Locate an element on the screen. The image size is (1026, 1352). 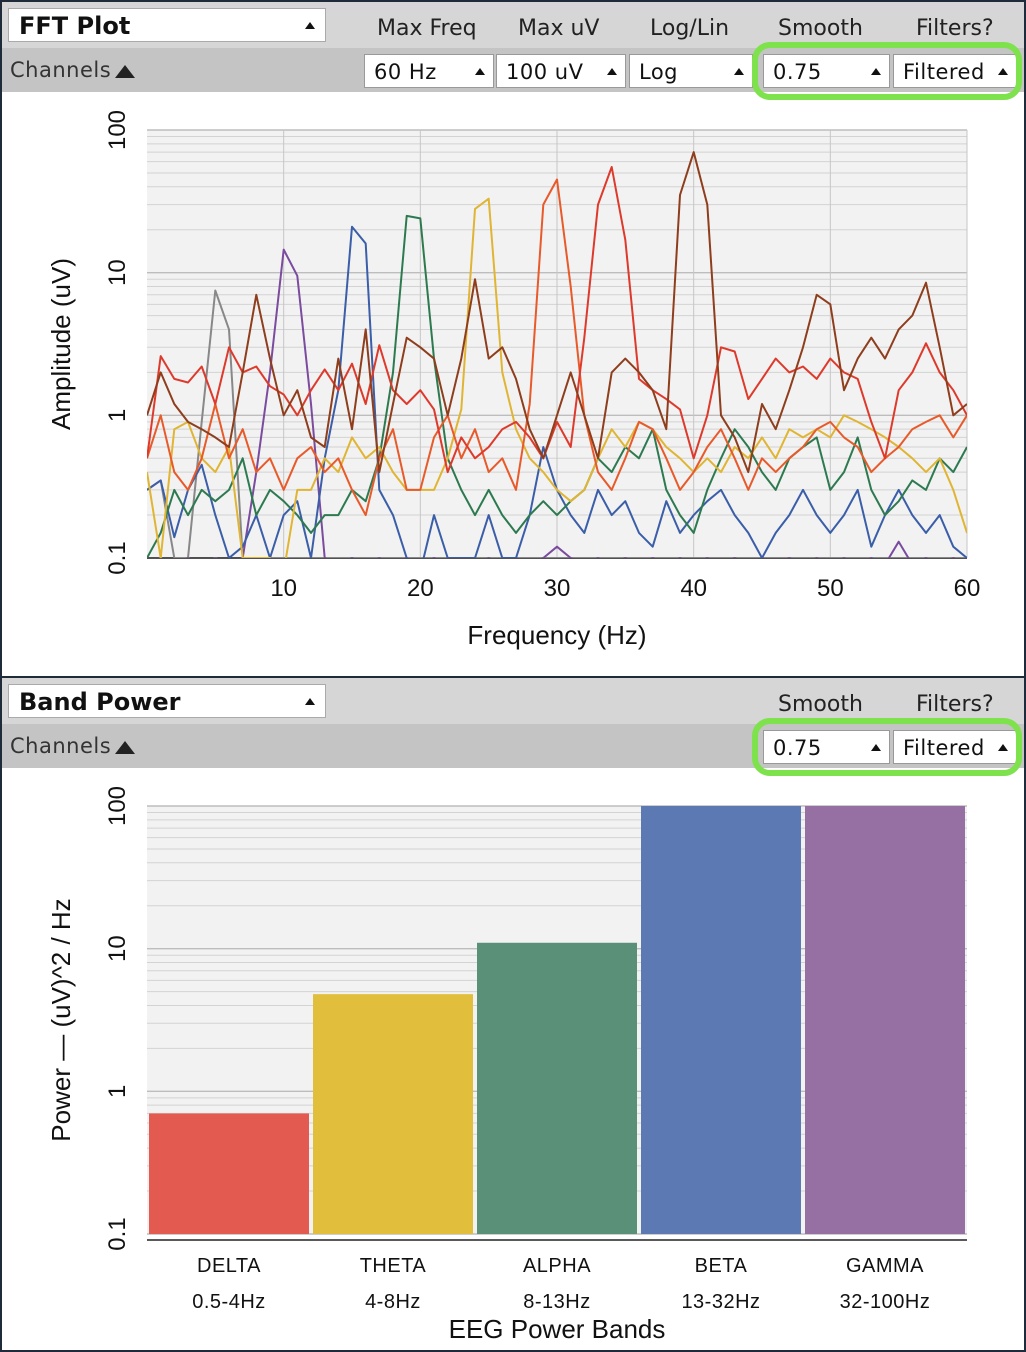
fft-x-tick-label: 40 is located at coordinates (693, 588).